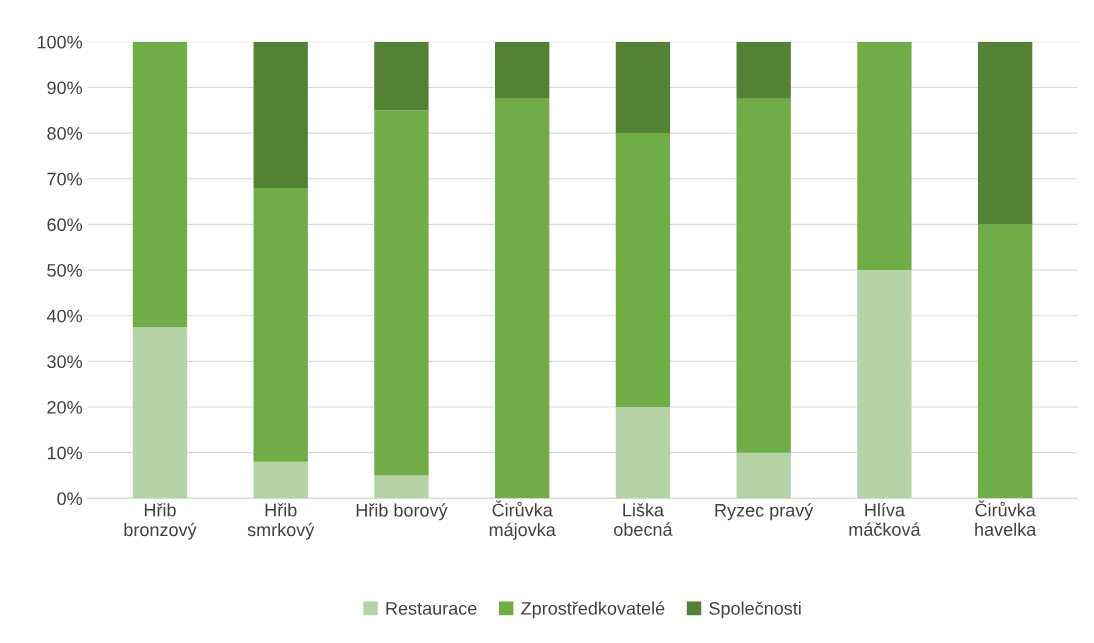  What do you see at coordinates (755, 610) in the screenshot?
I see `legend-label: Společnosti` at bounding box center [755, 610].